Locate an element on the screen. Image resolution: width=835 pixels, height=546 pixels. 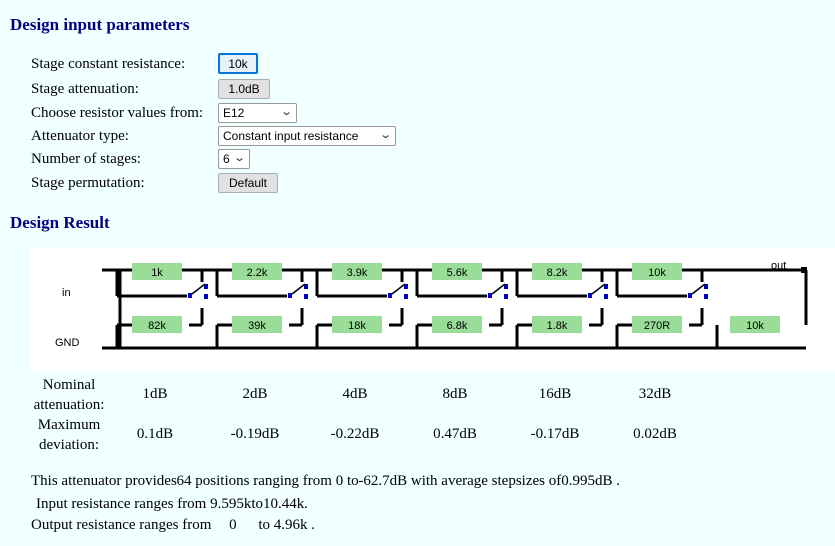
output-resistance-max: 4.96k is located at coordinates (290, 525).